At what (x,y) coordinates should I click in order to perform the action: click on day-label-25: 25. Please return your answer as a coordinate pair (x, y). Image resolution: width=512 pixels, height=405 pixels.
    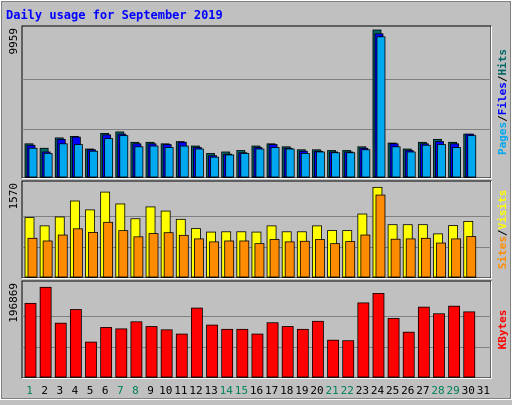
    Looking at the image, I should click on (392, 390).